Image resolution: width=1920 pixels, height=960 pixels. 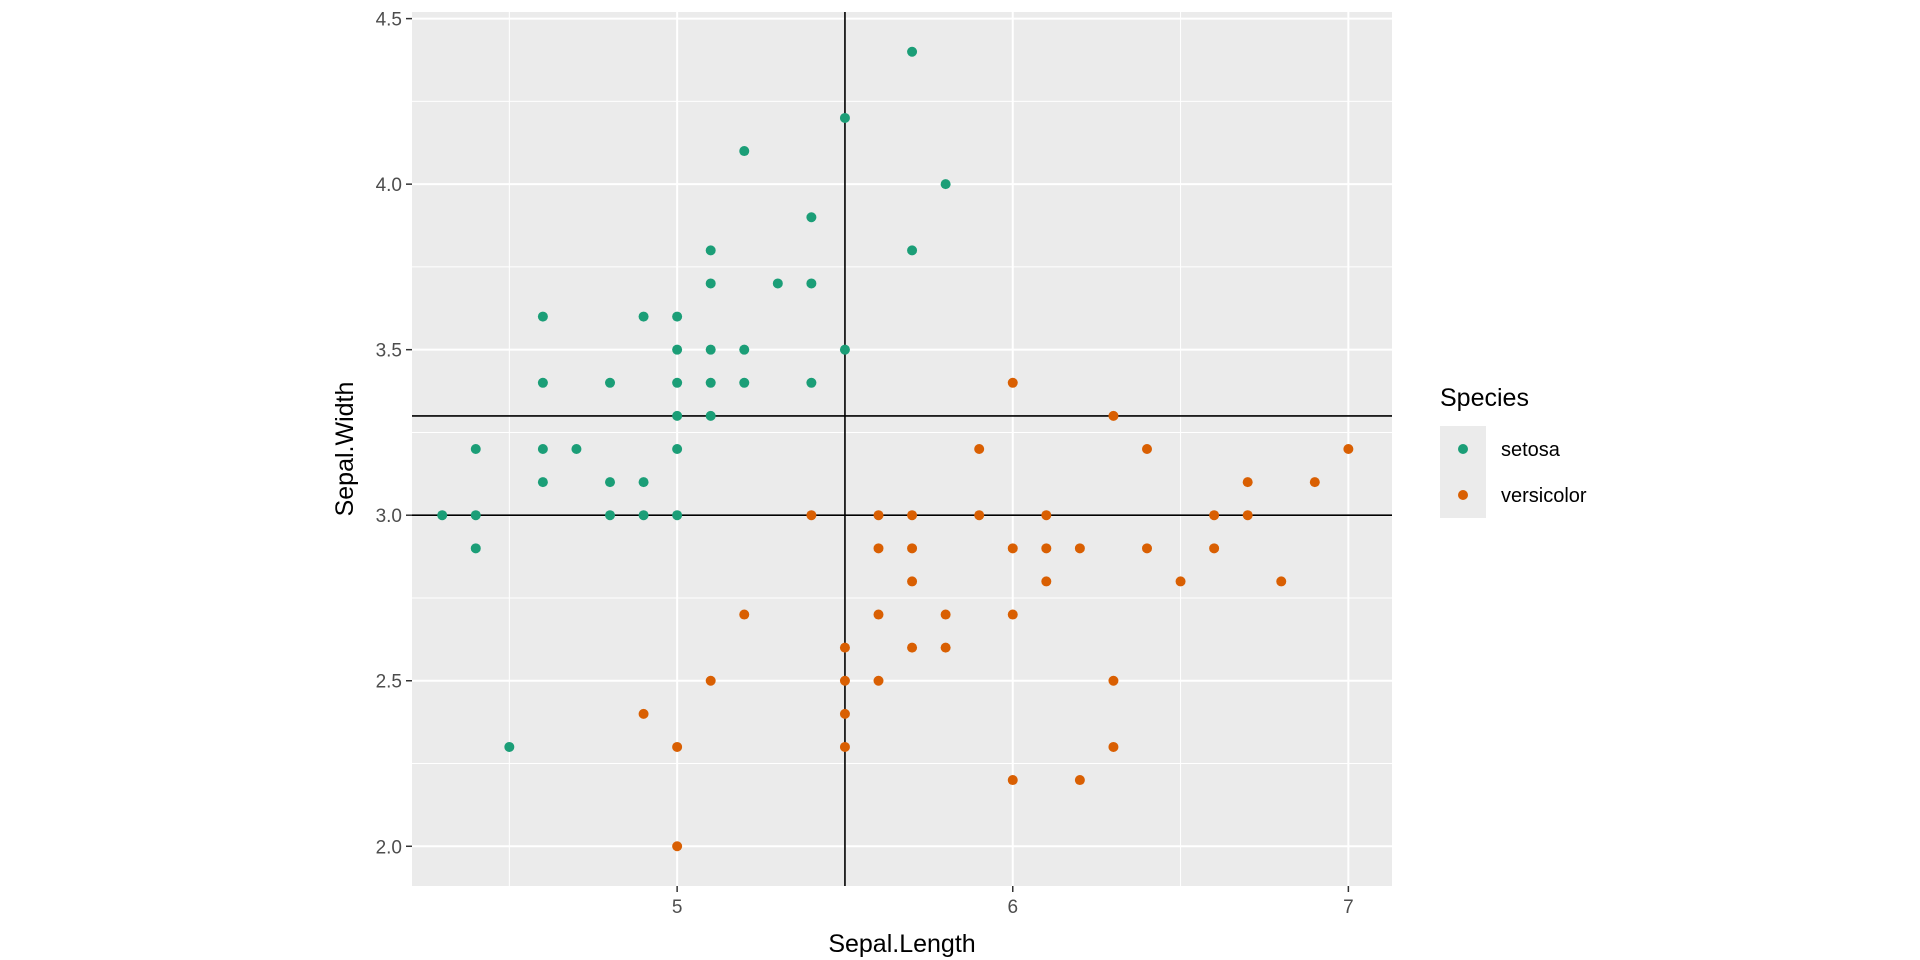 I want to click on x-axis-ticks: 5 6 7, so click(x=1013, y=902).